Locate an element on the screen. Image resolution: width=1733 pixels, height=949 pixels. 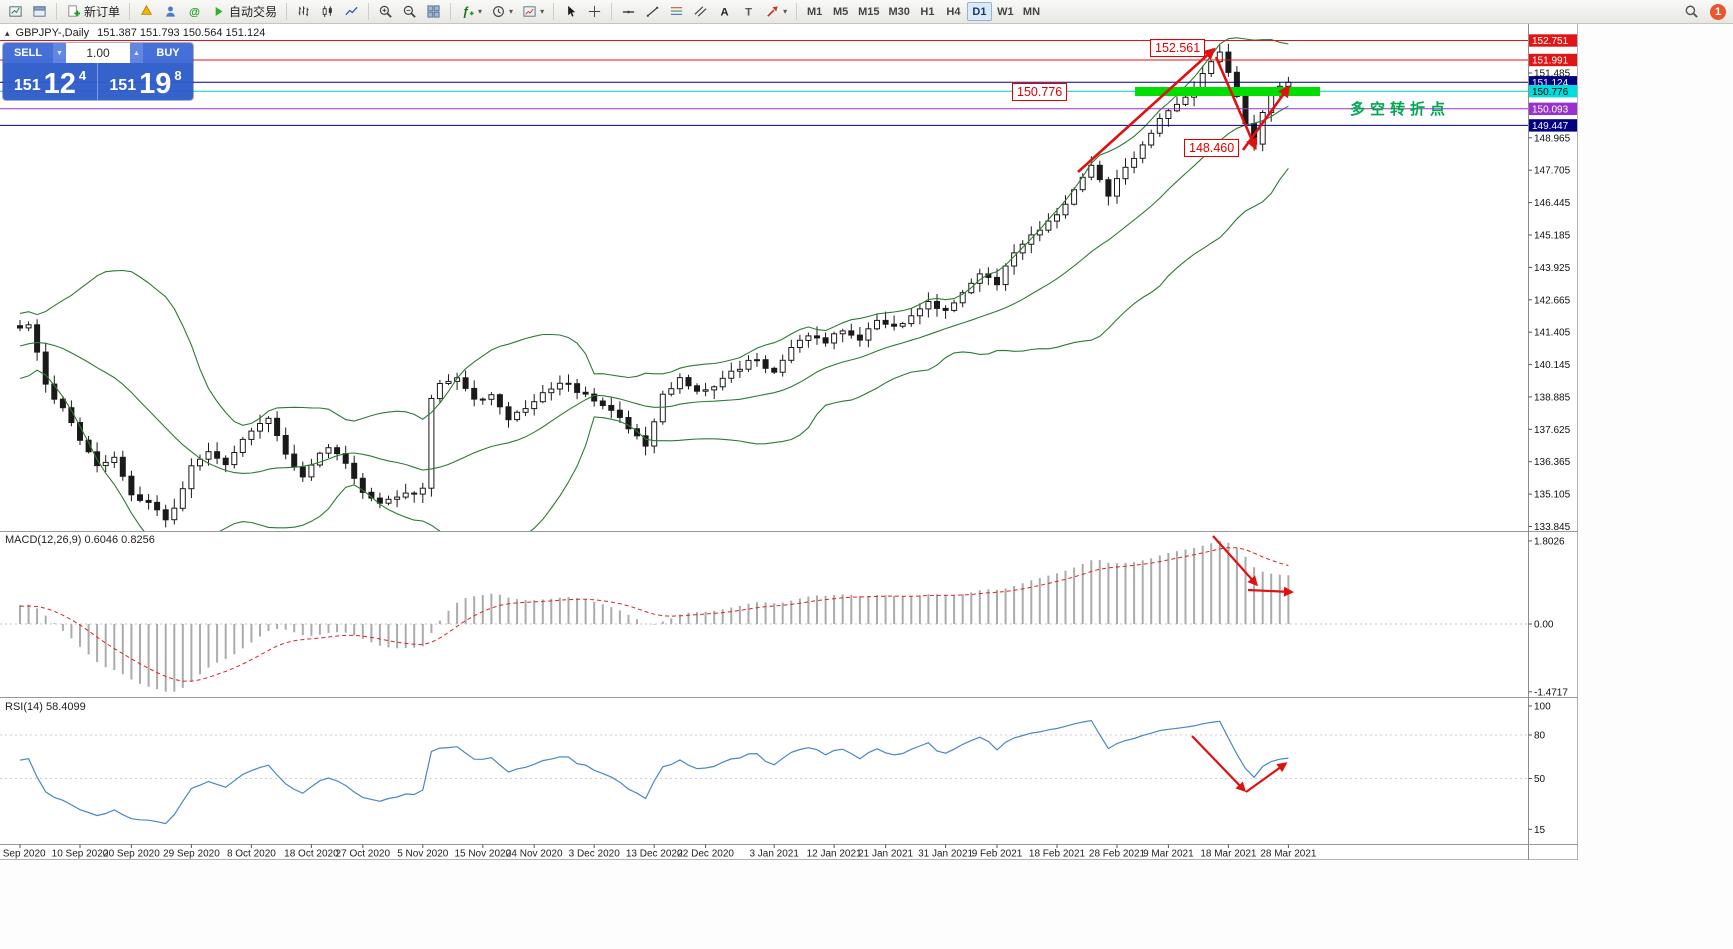
mql5-signals-button: @ is located at coordinates (194, 11).